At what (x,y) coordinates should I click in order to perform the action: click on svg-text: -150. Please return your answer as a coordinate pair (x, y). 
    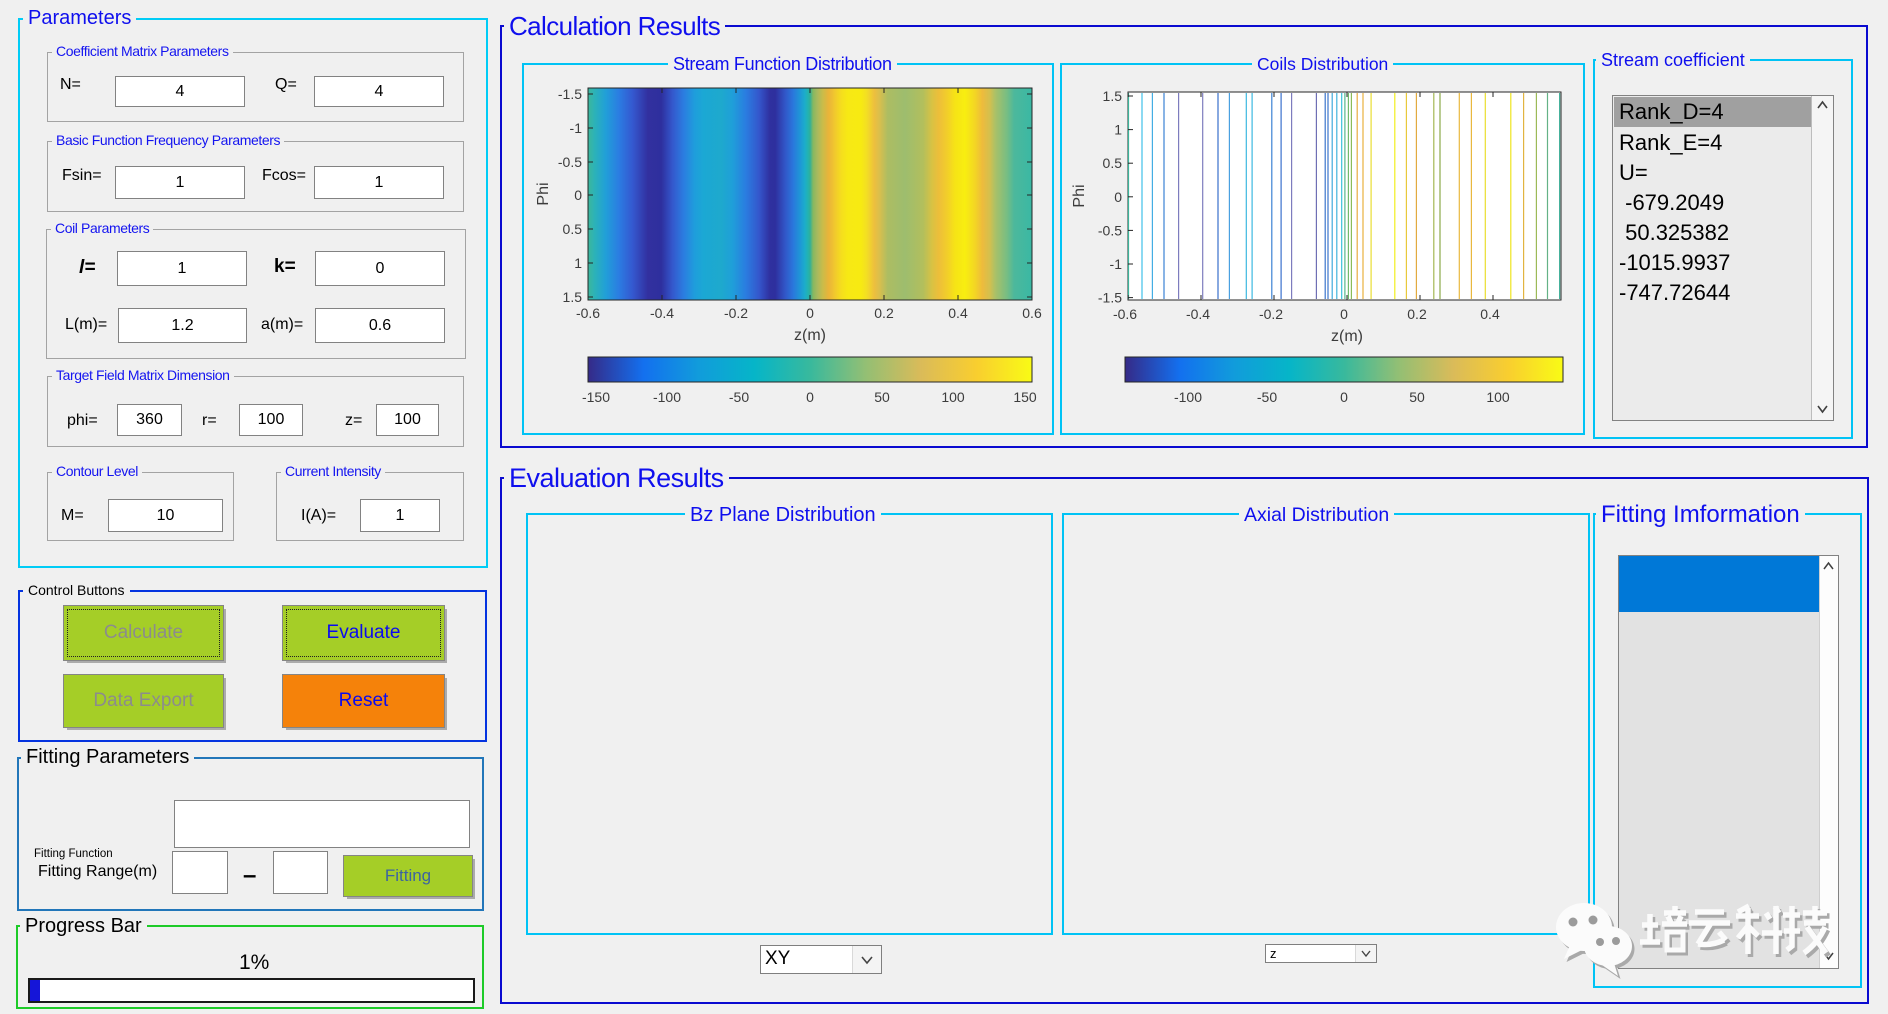
    Looking at the image, I should click on (596, 397).